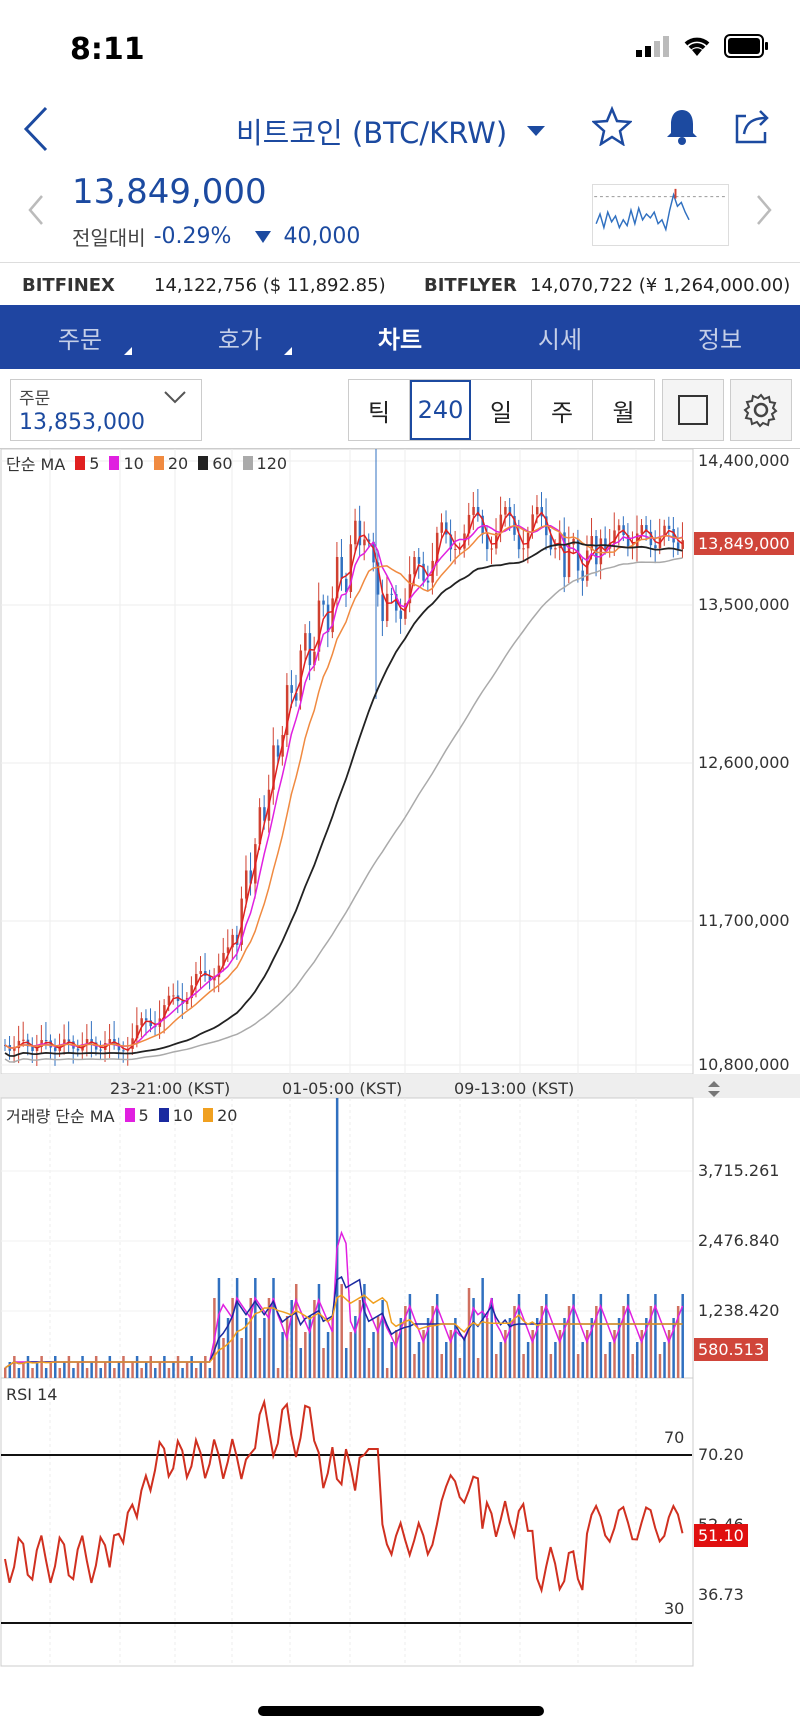  What do you see at coordinates (270, 285) in the screenshot?
I see `exchange-value: 14,122,756 ($ 11,892.85)` at bounding box center [270, 285].